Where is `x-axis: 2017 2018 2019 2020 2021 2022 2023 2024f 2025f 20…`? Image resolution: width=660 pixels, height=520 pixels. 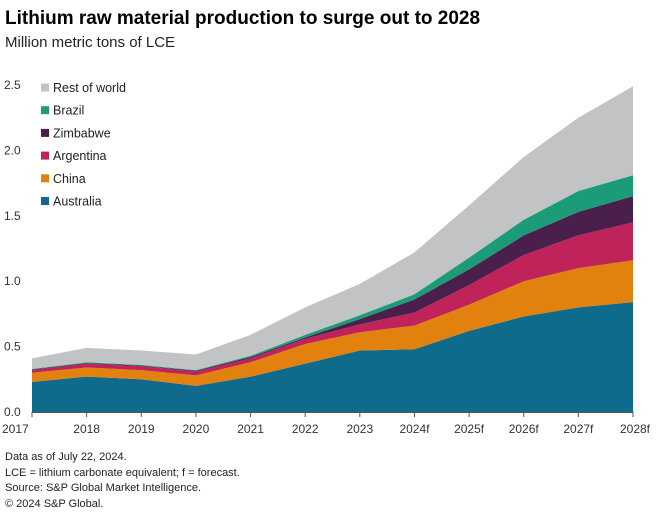
x-axis: 2017 2018 2019 2020 2021 2022 2023 2024f 2025f 20… is located at coordinates (326, 424).